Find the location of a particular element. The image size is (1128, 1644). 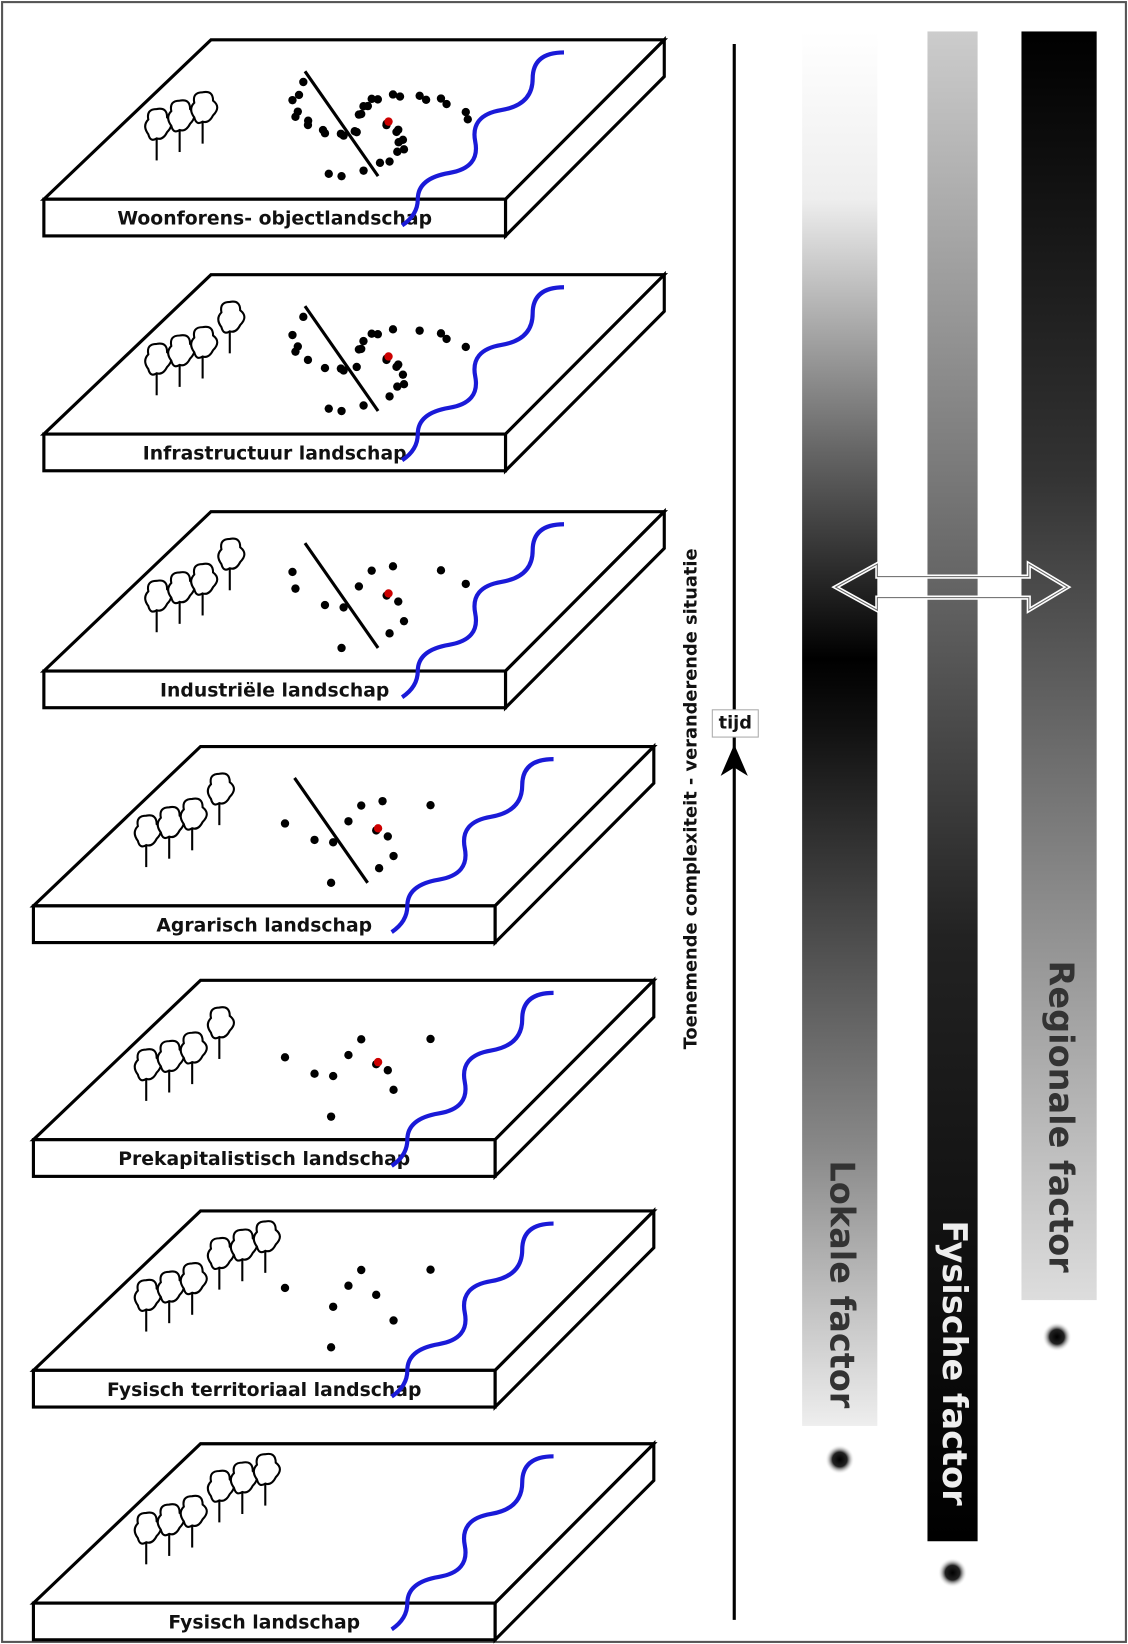

layer-label: Prekapitalistisch landschap is located at coordinates (264, 1159).